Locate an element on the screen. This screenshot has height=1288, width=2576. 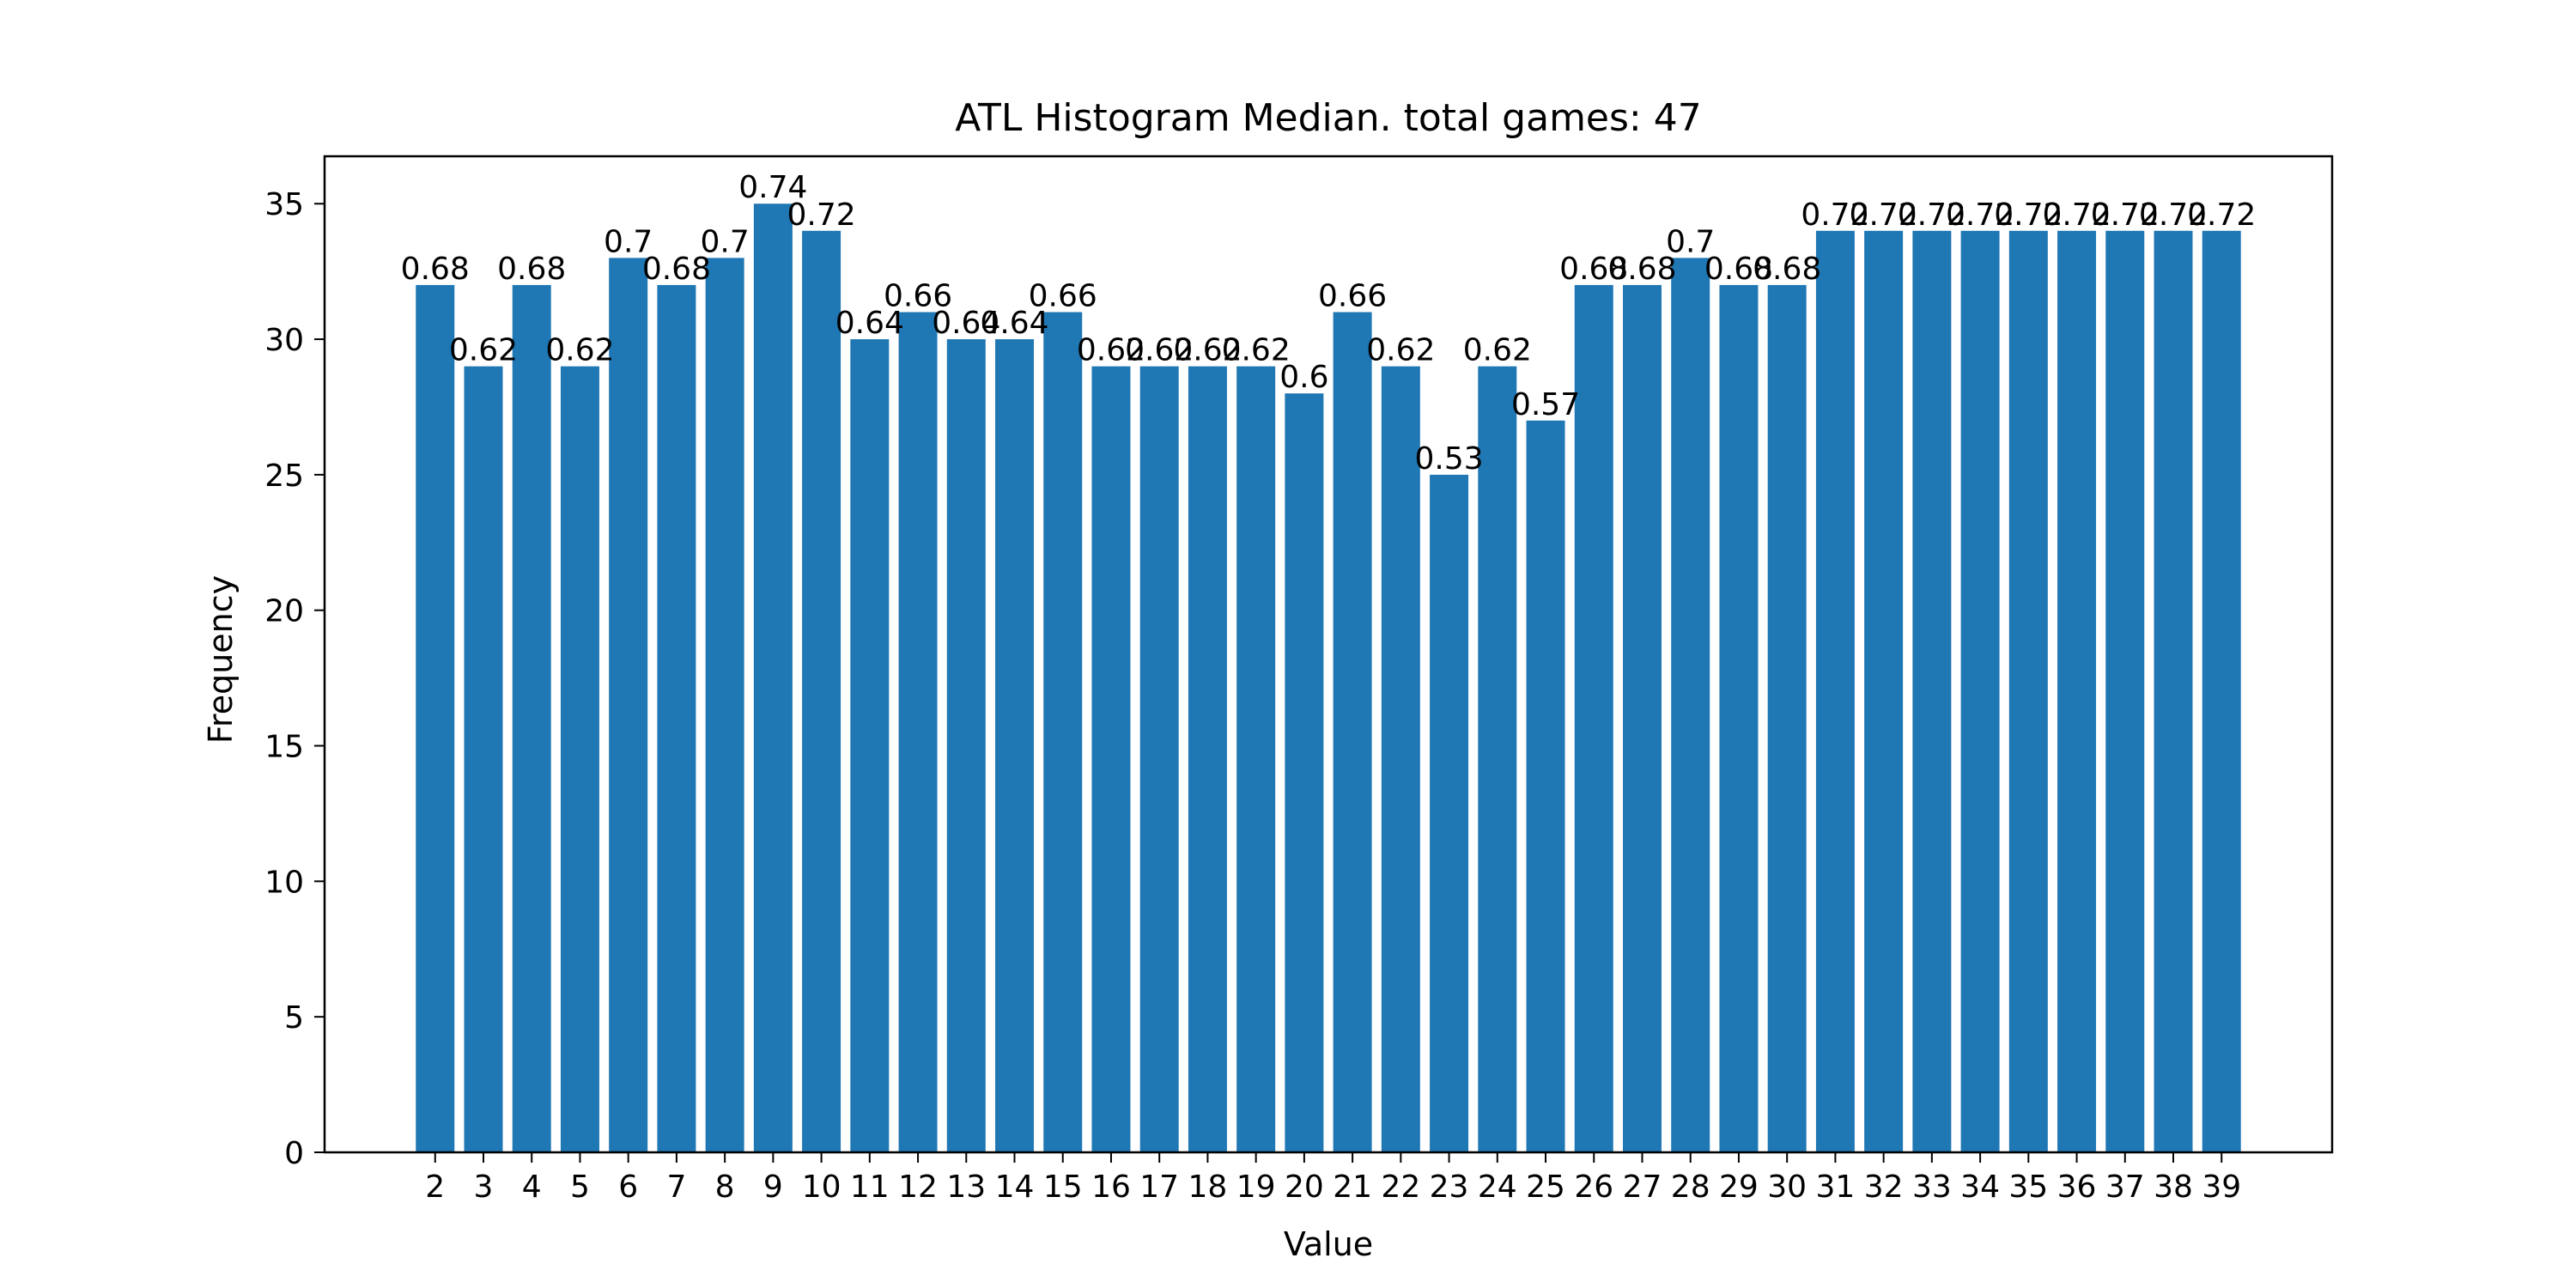
x-tick-label: 10 is located at coordinates (821, 1188).